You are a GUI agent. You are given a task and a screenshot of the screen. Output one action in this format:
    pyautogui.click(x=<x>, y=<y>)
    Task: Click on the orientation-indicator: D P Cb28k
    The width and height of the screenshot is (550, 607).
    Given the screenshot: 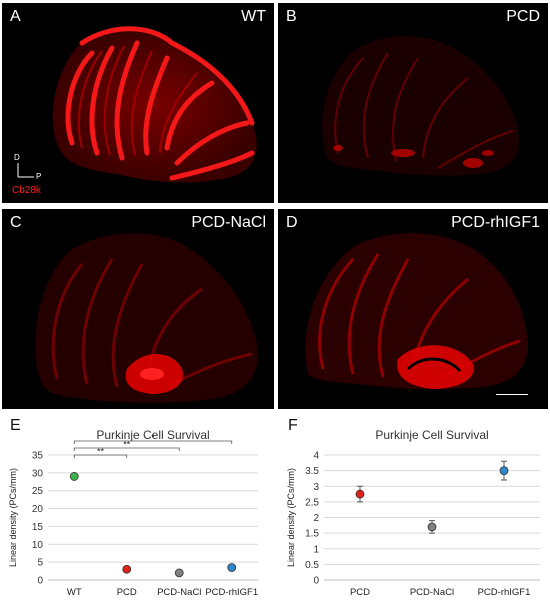 What is the action you would take?
    pyautogui.click(x=40, y=175)
    